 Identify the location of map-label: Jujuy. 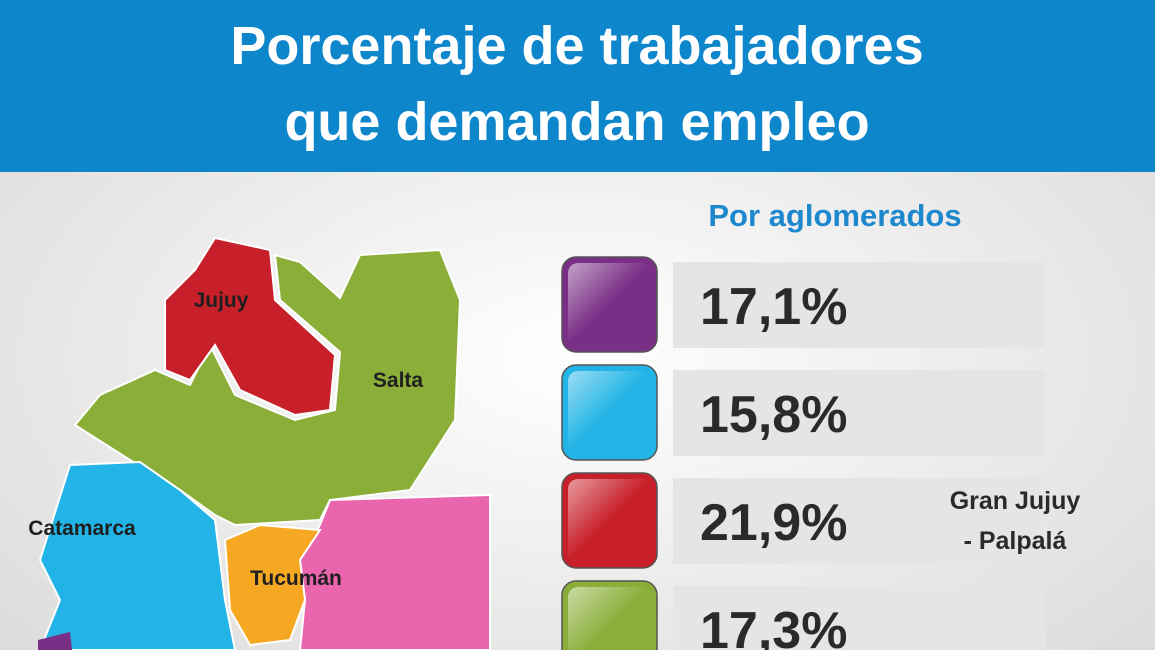
(221, 300).